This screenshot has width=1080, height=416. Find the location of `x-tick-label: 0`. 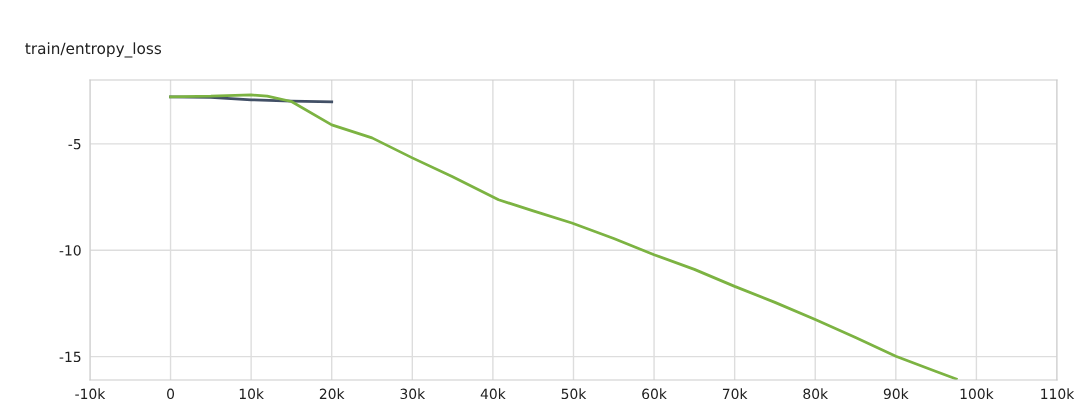

x-tick-label: 0 is located at coordinates (171, 394).